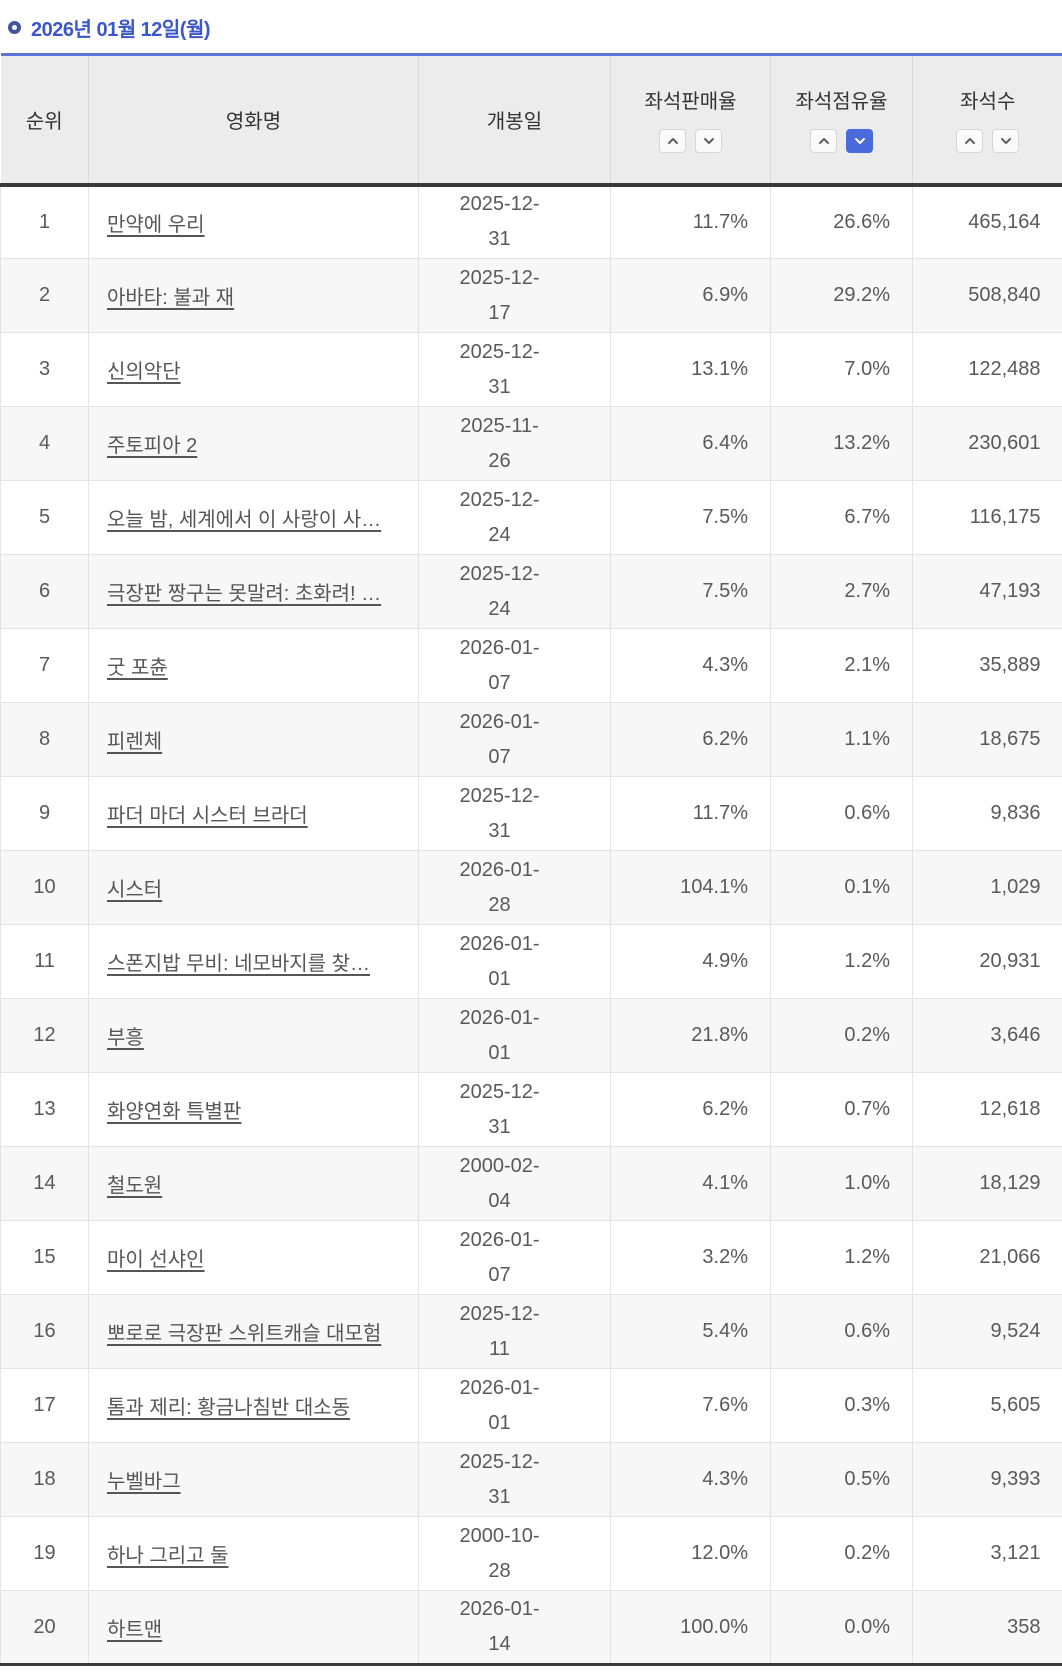 This screenshot has height=1674, width=1062. What do you see at coordinates (253, 1109) in the screenshot?
I see `movie-title-cell: 화양연화 특별판` at bounding box center [253, 1109].